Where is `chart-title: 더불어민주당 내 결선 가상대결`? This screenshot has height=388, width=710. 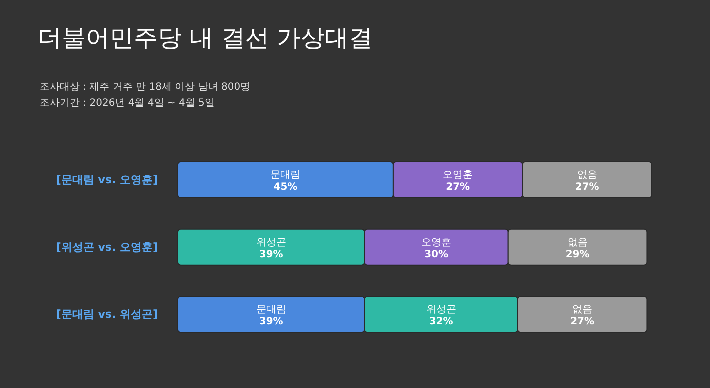 chart-title: 더불어민주당 내 결선 가상대결 is located at coordinates (205, 38).